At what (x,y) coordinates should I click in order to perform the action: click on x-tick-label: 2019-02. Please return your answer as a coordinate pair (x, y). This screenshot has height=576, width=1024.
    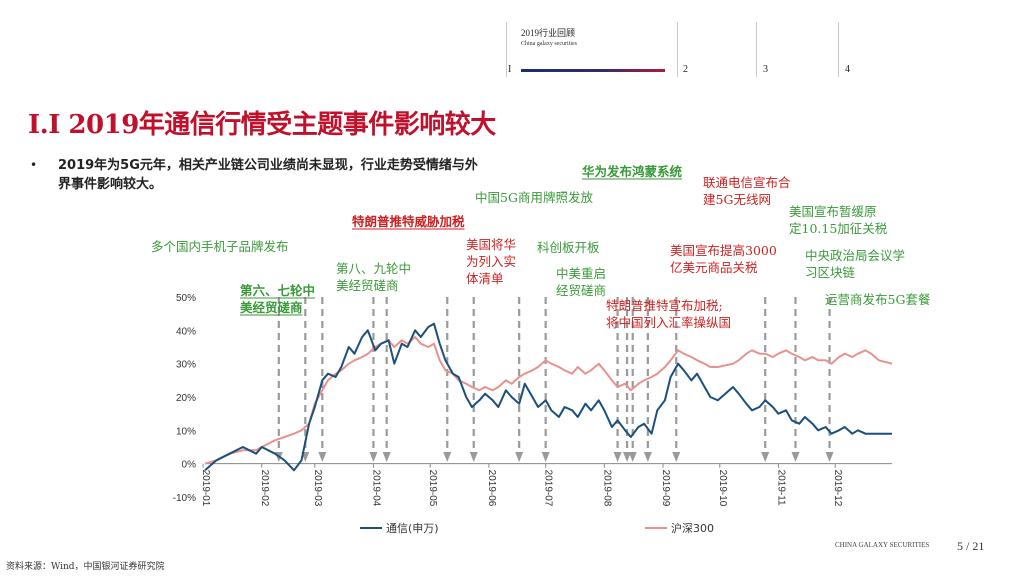
    Looking at the image, I should click on (264, 488).